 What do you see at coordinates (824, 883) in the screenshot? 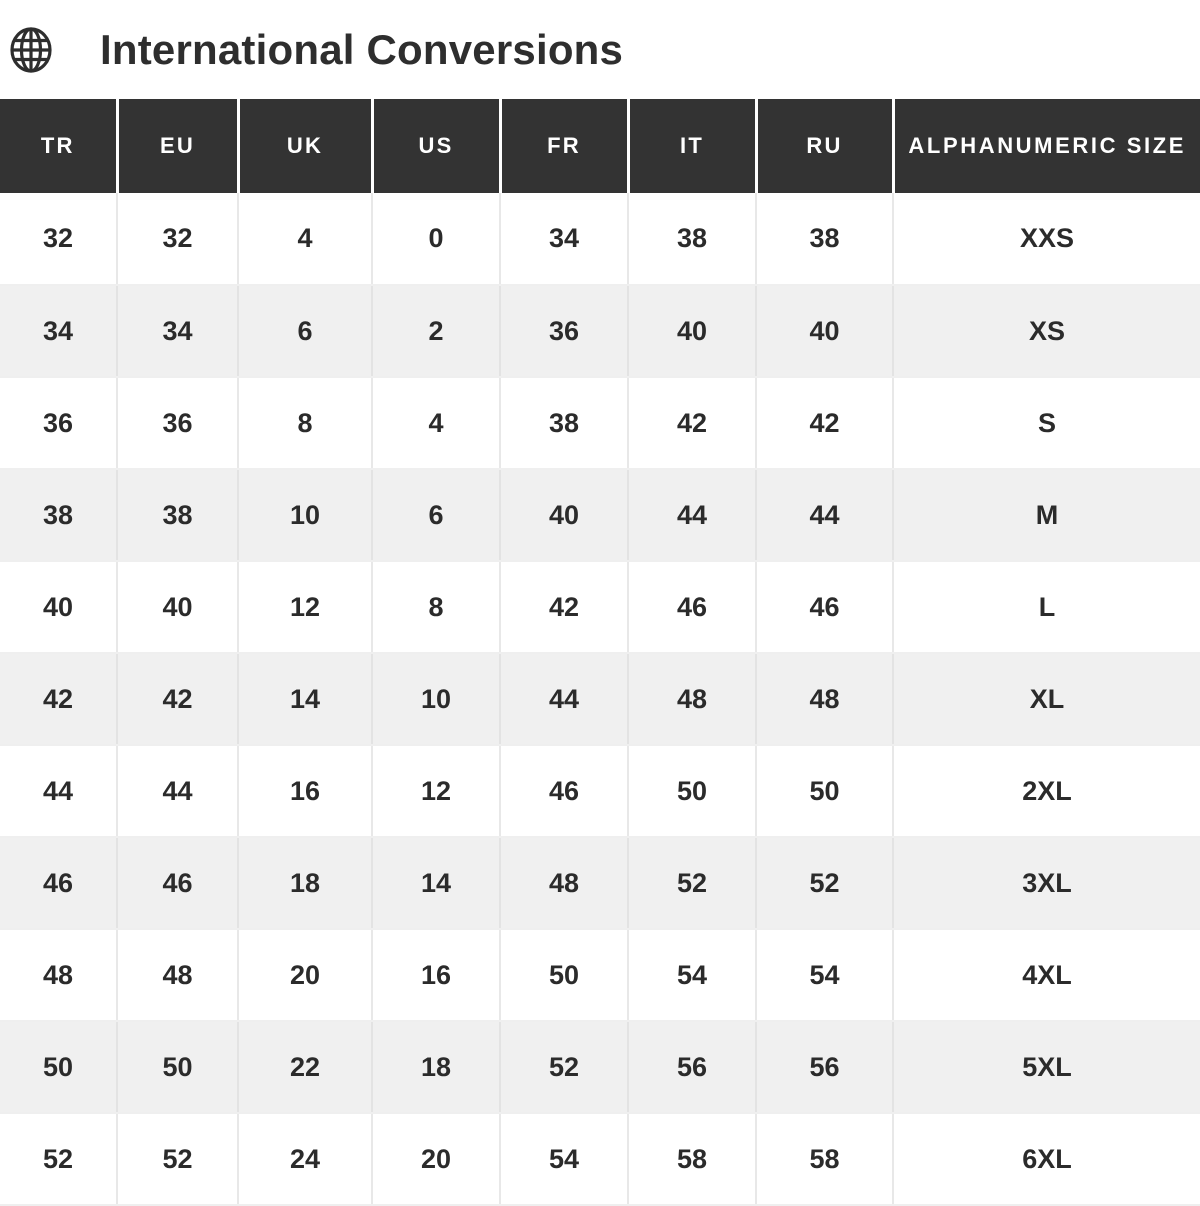
I see `cell-ru: 52` at bounding box center [824, 883].